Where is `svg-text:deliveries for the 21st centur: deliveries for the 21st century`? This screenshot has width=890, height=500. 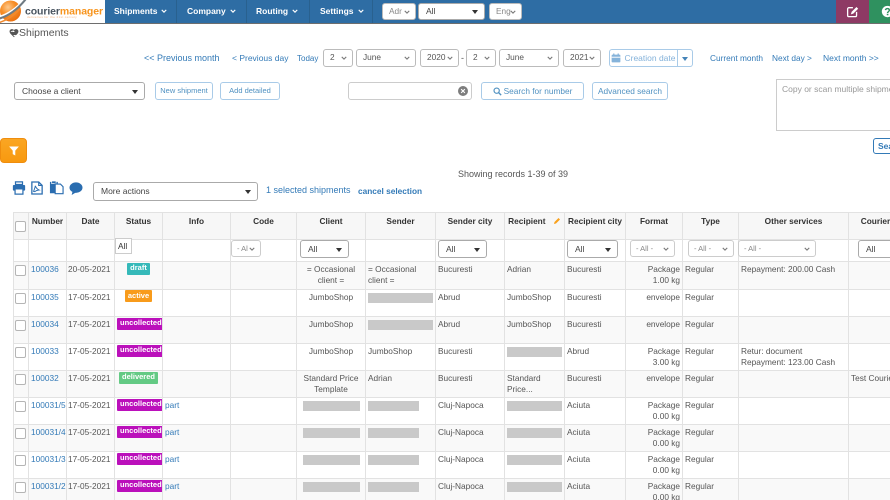
svg-text:deliveries for the 21st centur: deliveries for the 21st century is located at coordinates (52, 17).